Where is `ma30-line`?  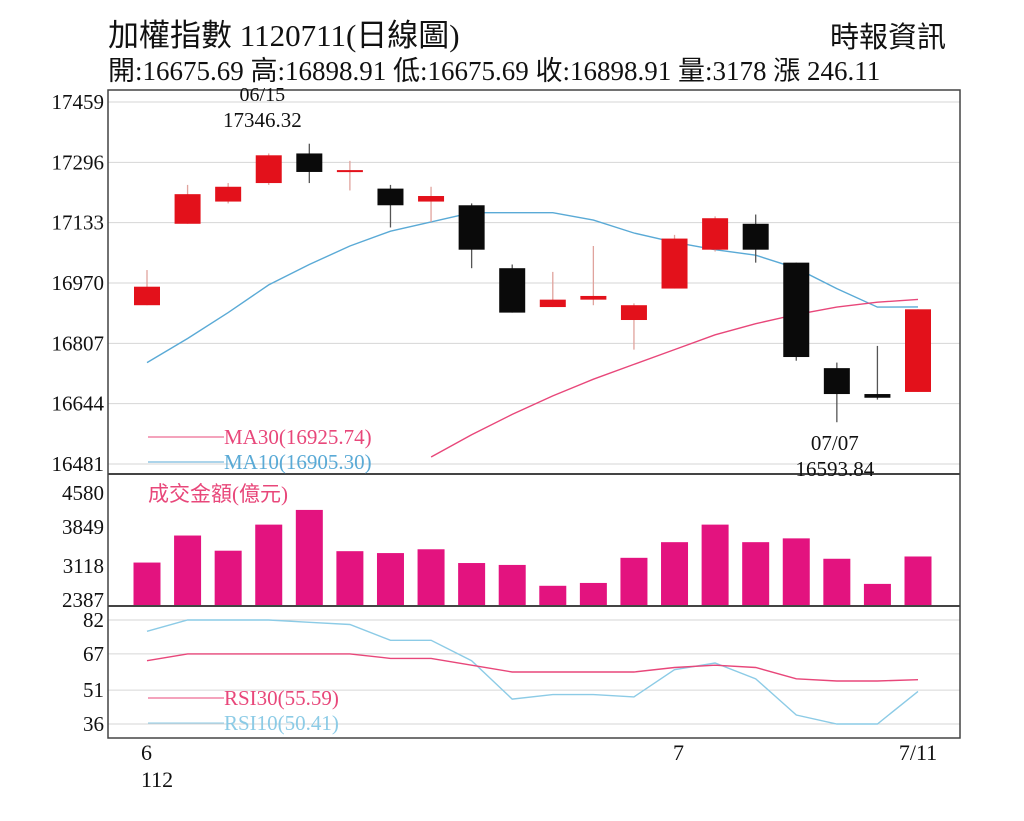
ma30-line is located at coordinates (674, 378).